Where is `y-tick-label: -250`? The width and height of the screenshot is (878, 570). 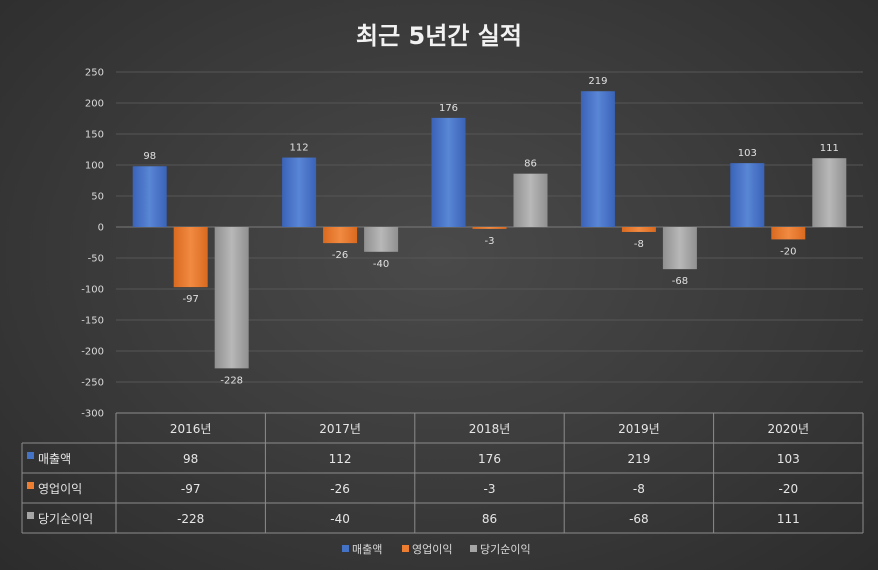
y-tick-label: -250 is located at coordinates (92, 383).